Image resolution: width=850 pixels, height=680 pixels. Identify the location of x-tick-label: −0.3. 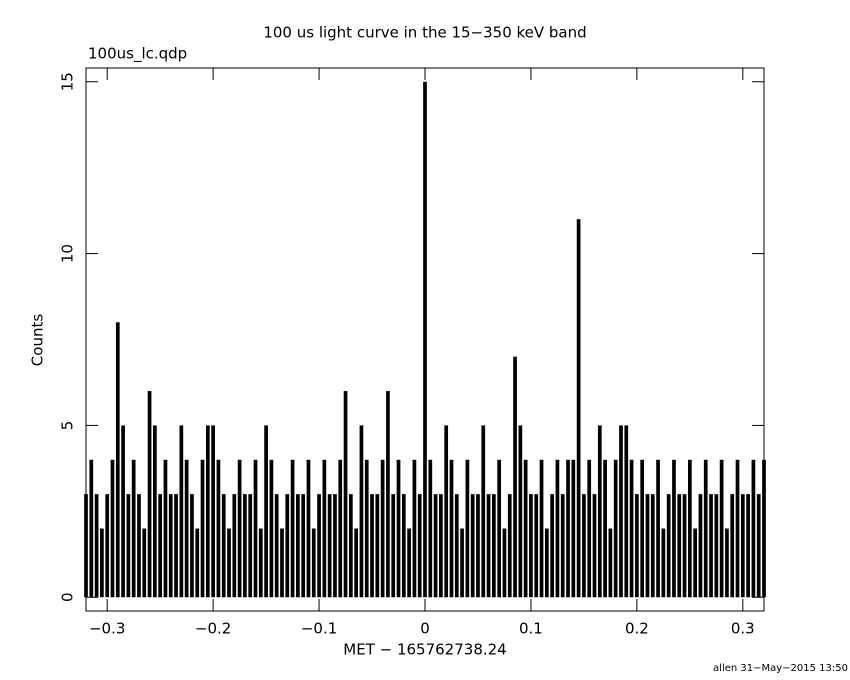
(107, 629).